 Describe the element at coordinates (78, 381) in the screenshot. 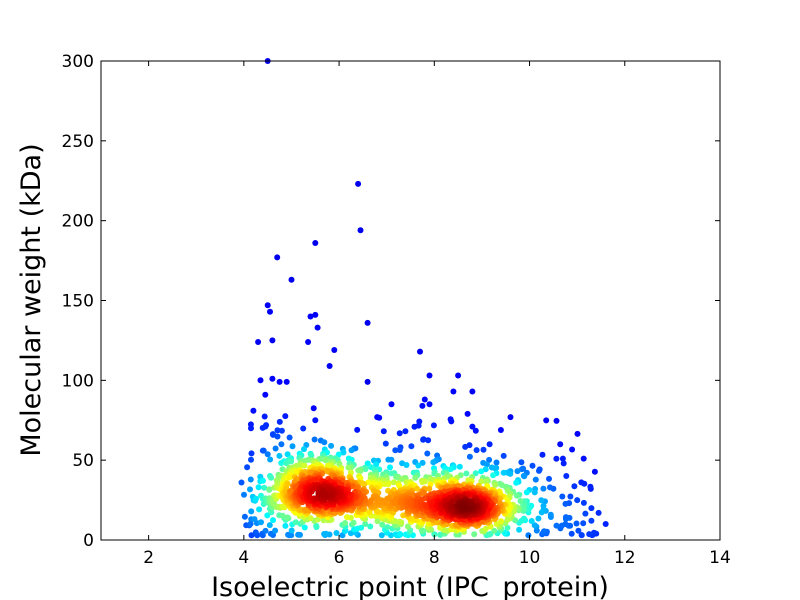

I see `y-tick-label: 100` at that location.